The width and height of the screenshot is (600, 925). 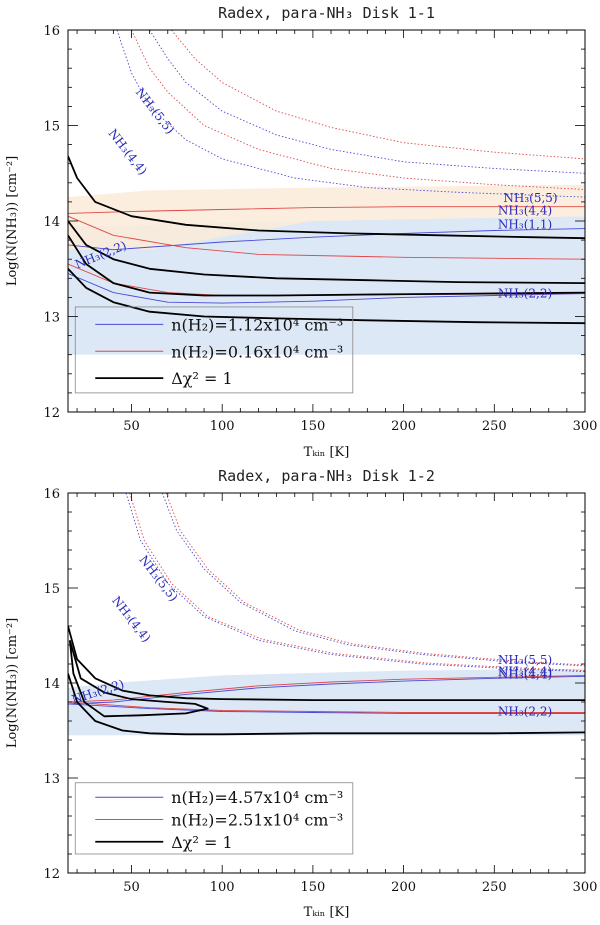 What do you see at coordinates (326, 476) in the screenshot?
I see `chart-title: Radex, para-NH₃ Disk 1-2` at bounding box center [326, 476].